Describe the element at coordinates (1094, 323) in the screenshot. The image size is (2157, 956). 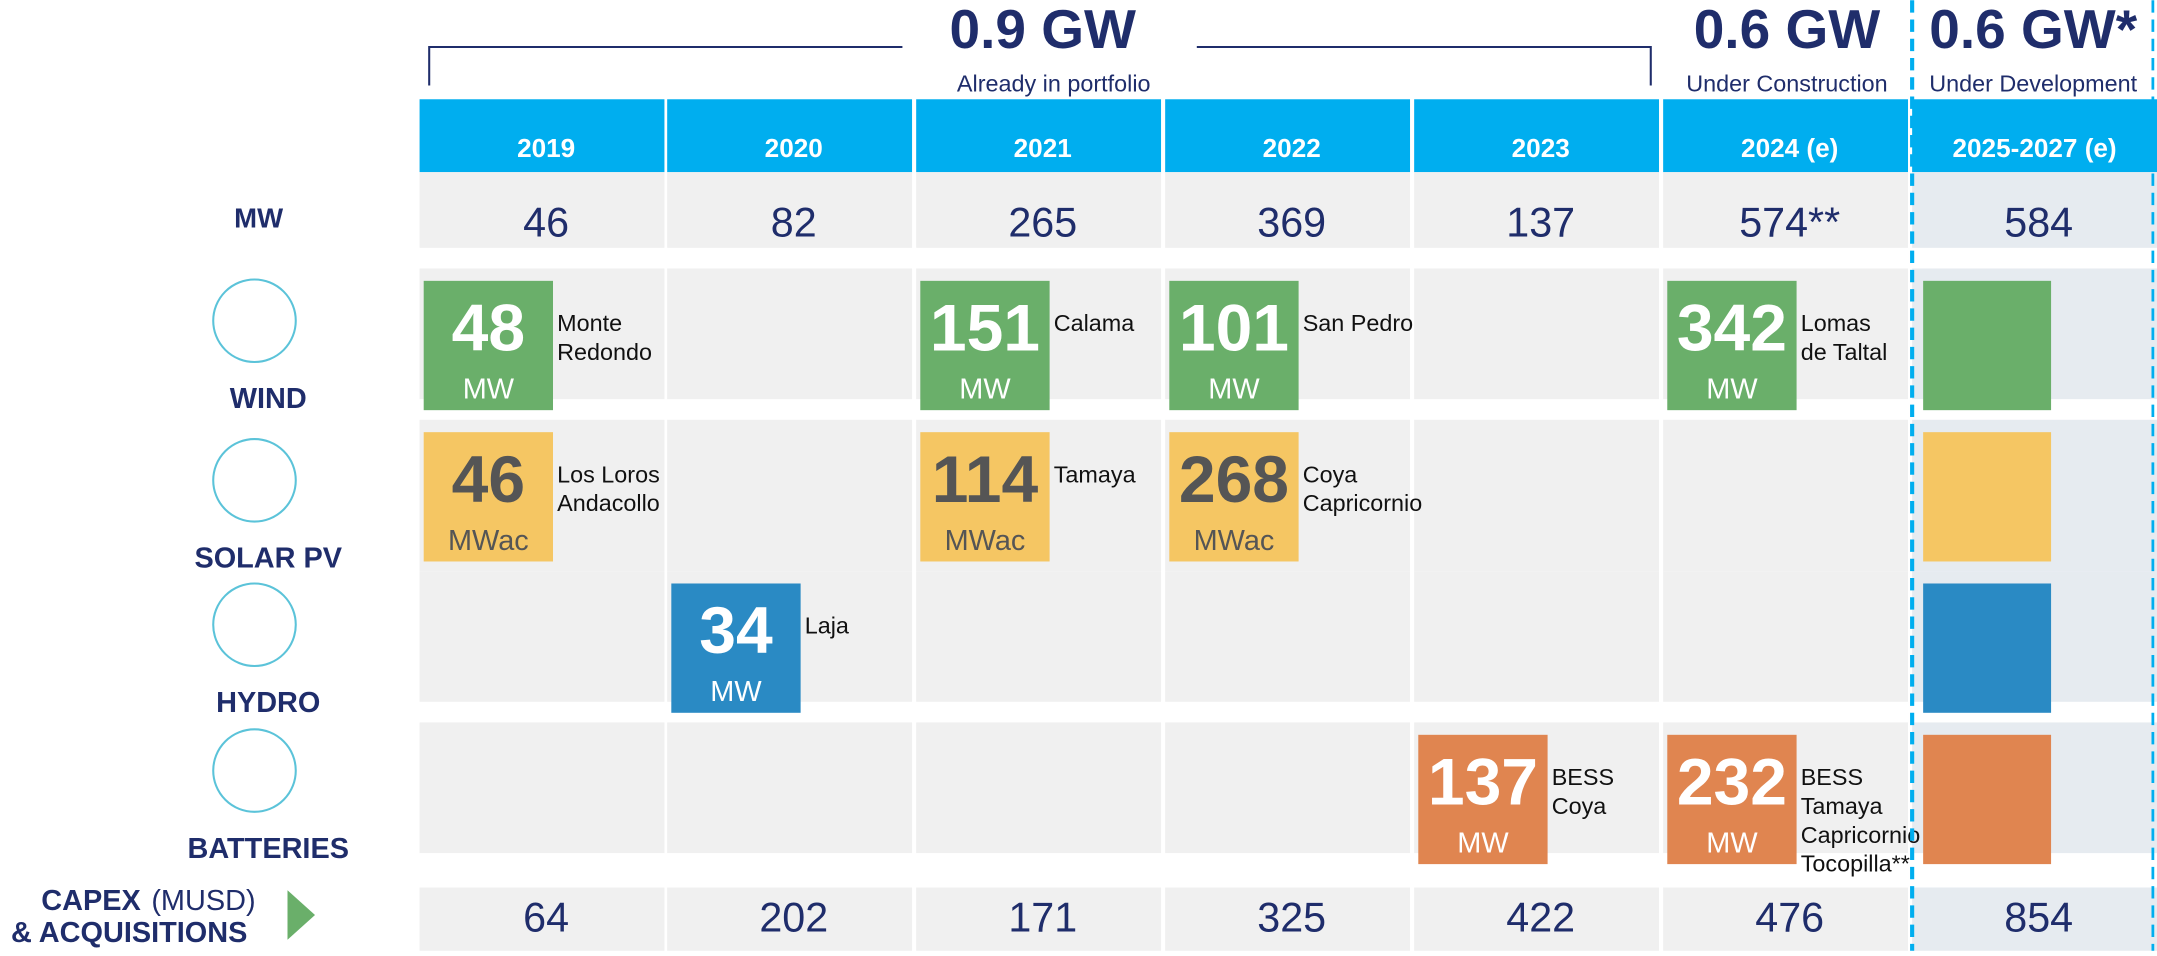
I see `project-name: Calama` at that location.